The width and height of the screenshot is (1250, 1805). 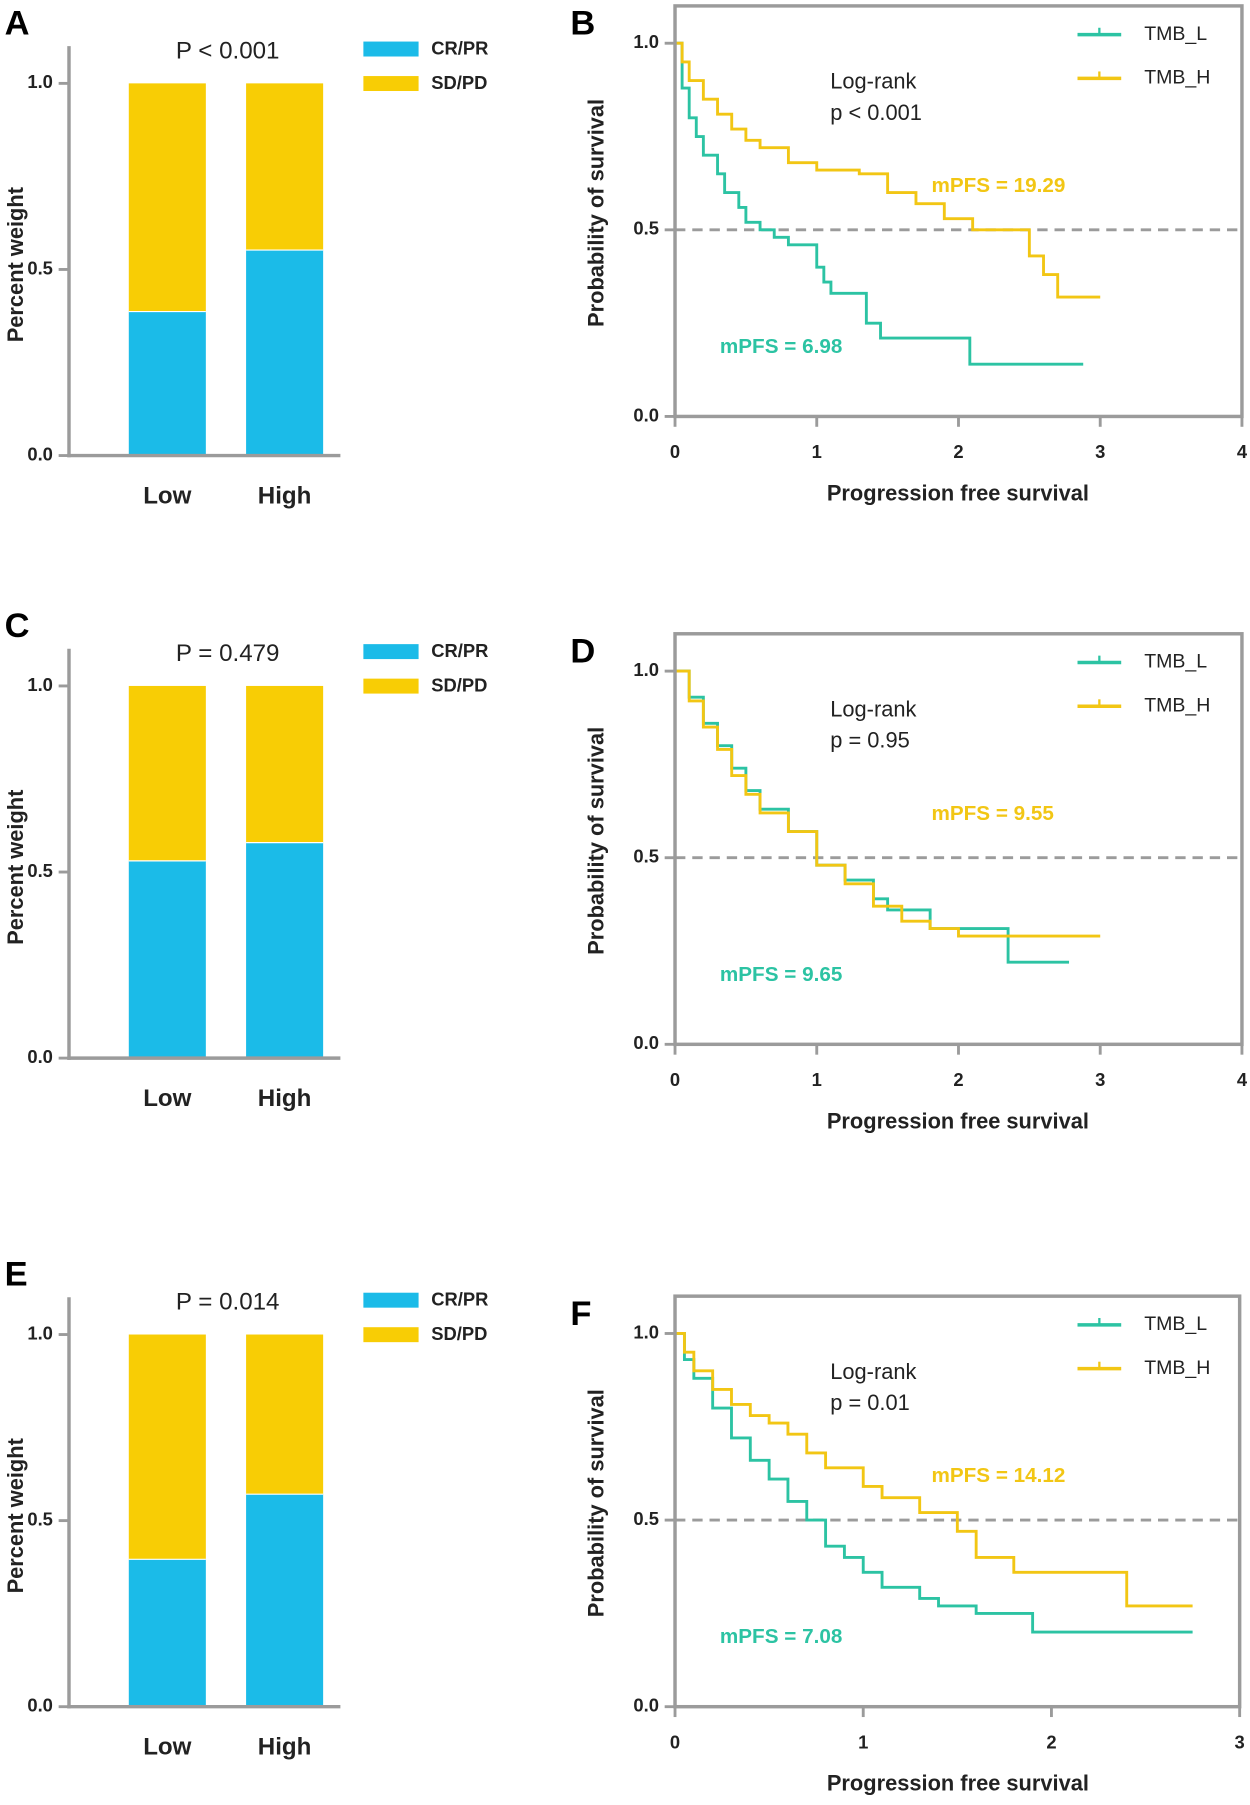 I want to click on panel-label: C, so click(x=17, y=626).